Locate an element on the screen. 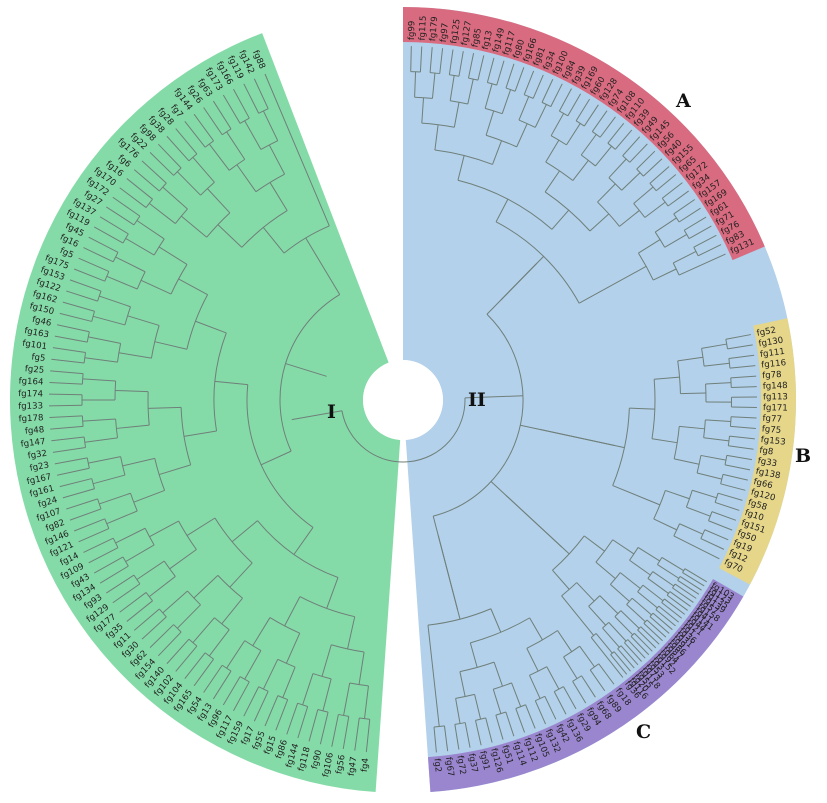  group-I-leaf: fg46 is located at coordinates (41, 322).